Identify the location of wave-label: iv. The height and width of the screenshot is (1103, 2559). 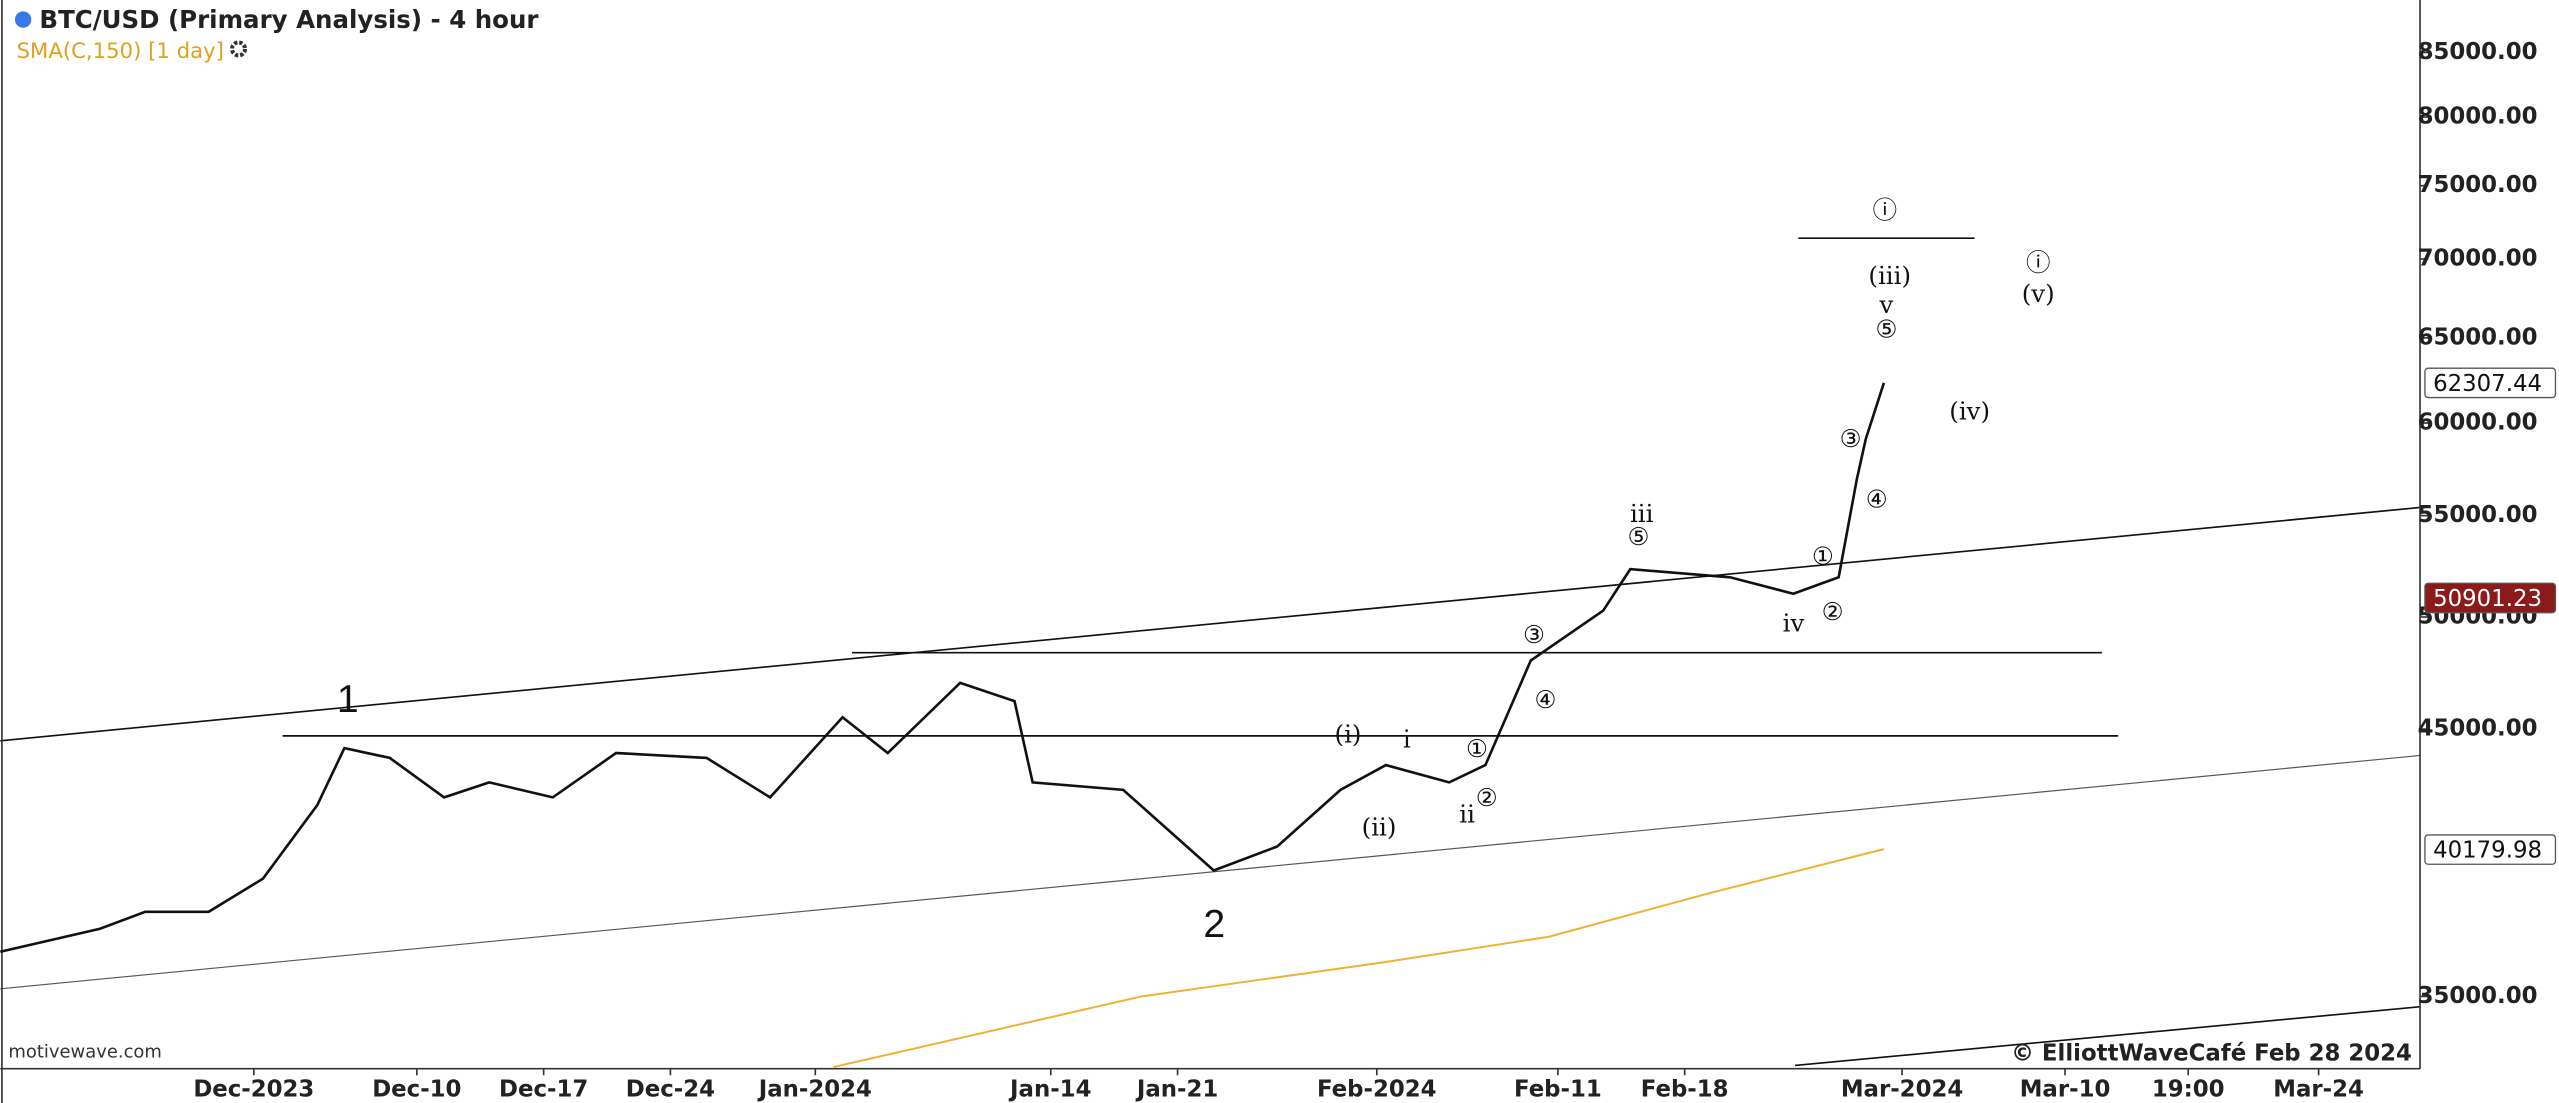
(1794, 622).